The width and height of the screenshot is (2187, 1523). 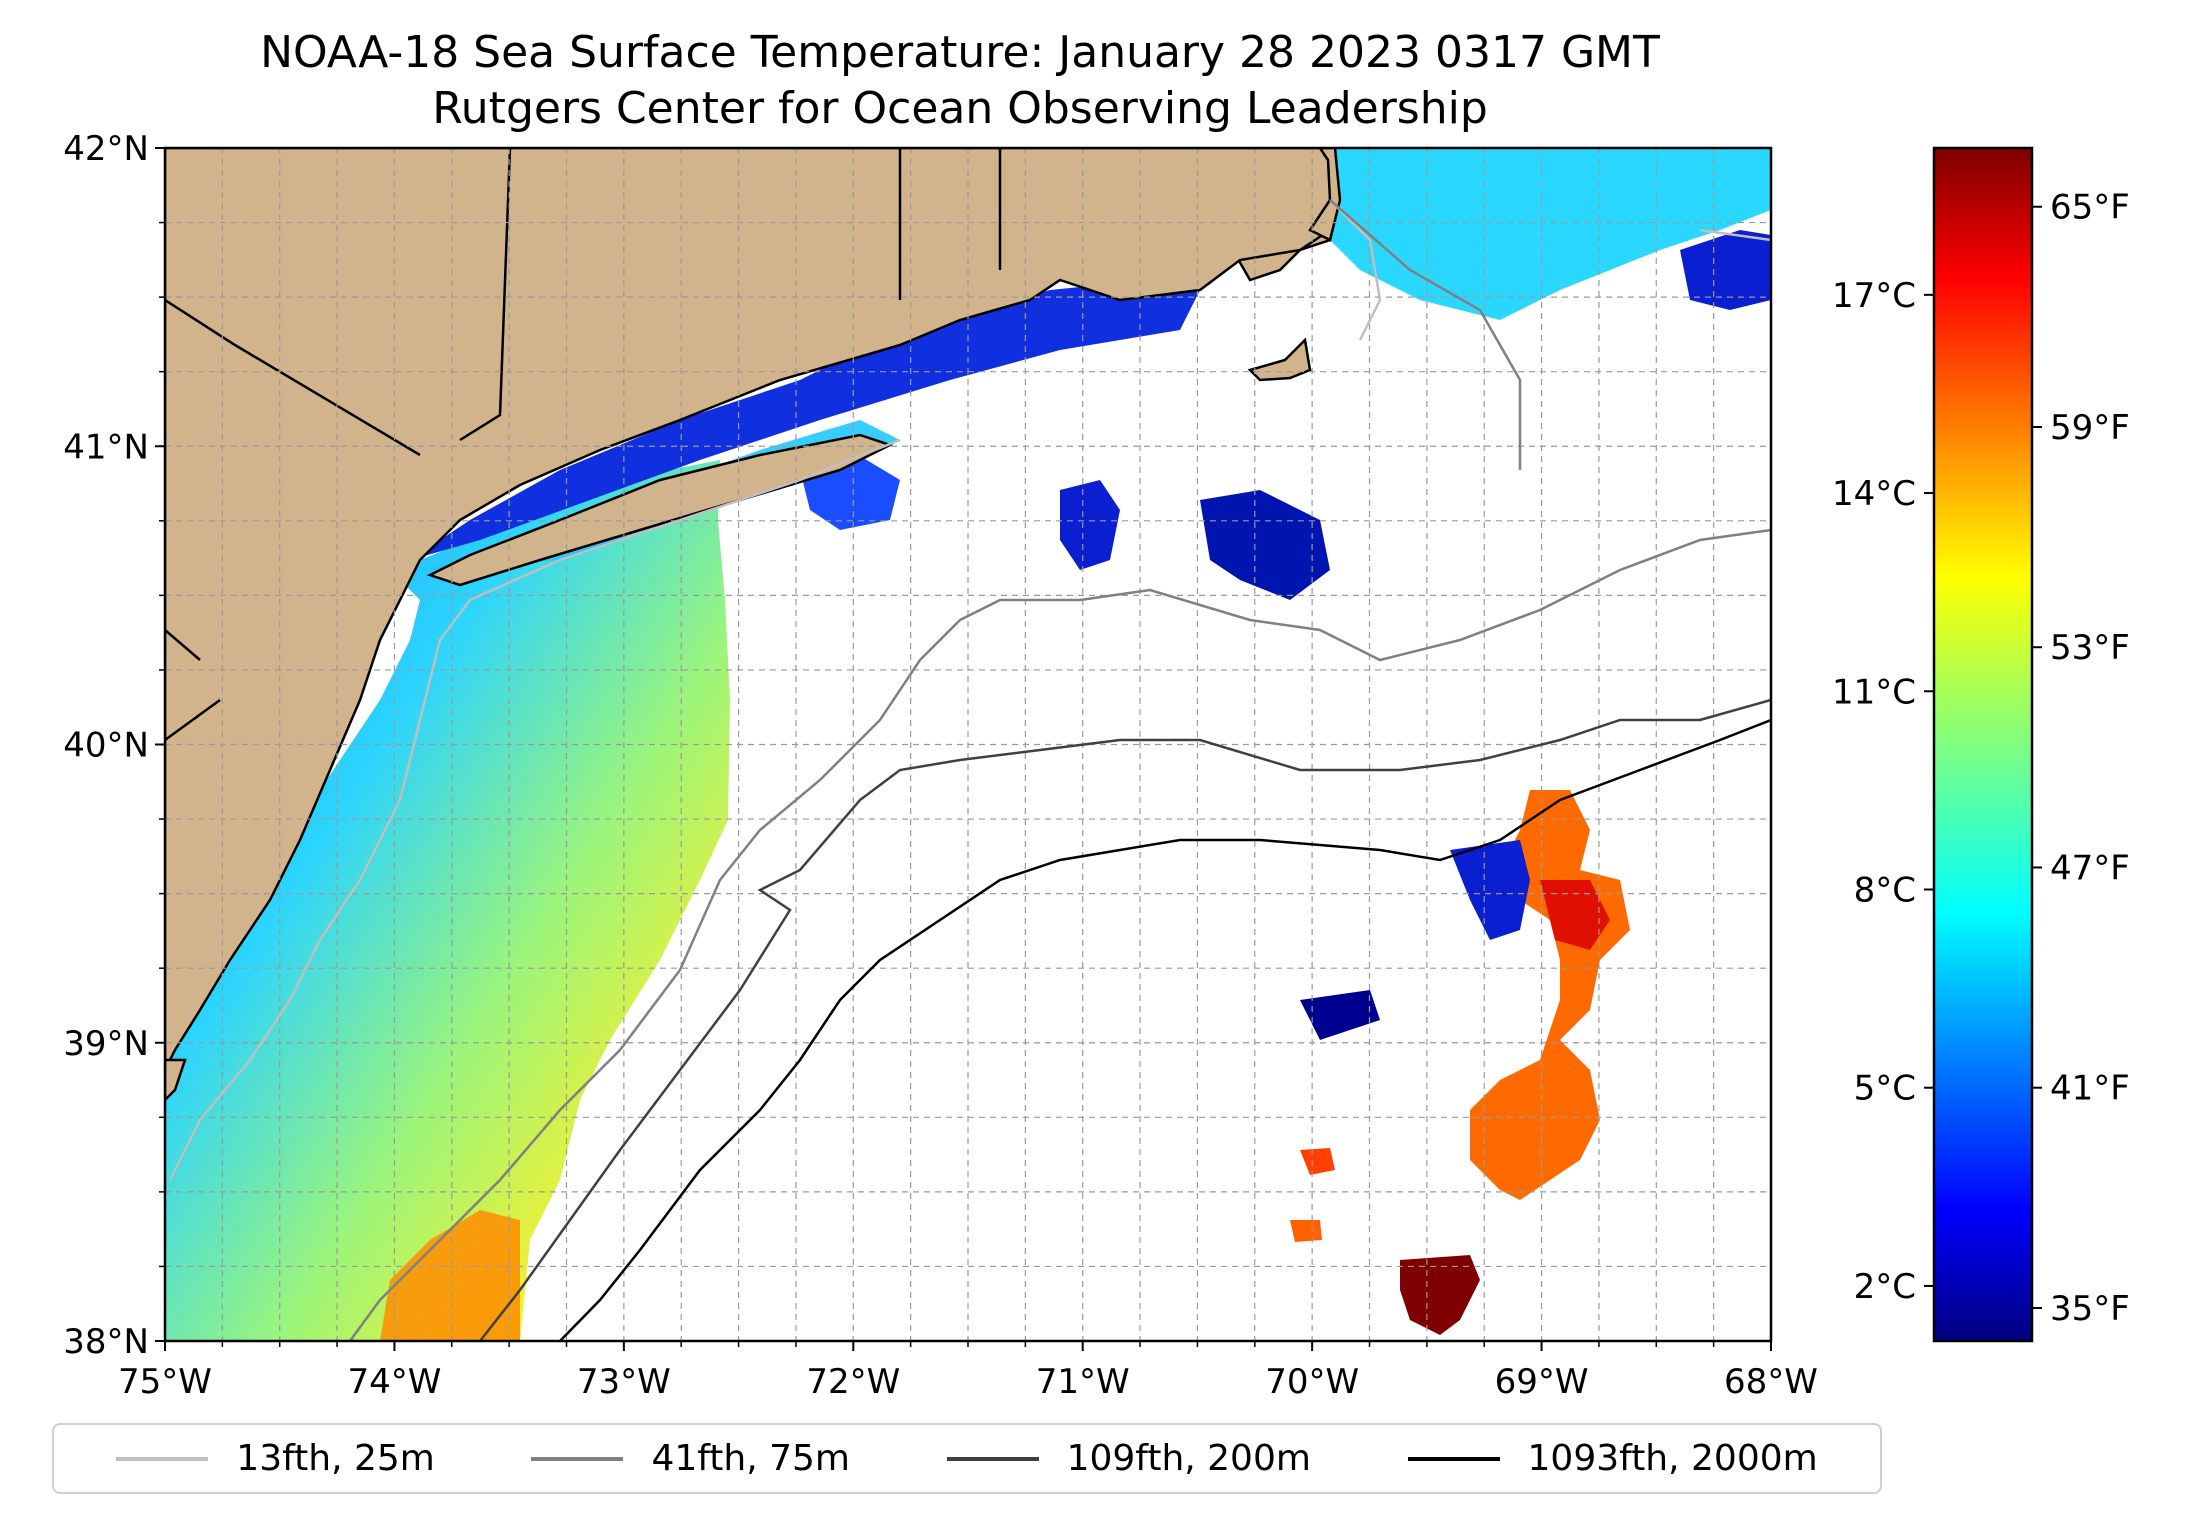 What do you see at coordinates (1325, 195) in the screenshot?
I see `land-cape-cod` at bounding box center [1325, 195].